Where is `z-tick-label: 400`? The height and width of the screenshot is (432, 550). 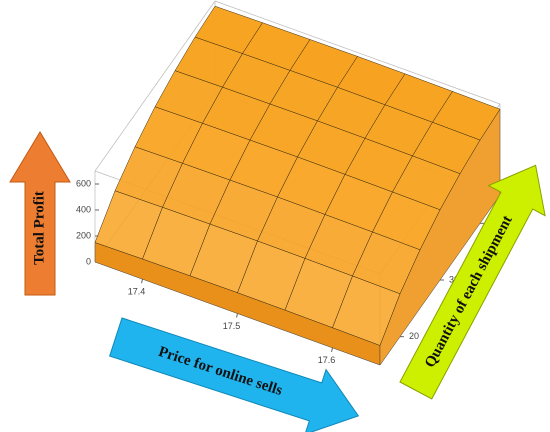 z-tick-label: 400 is located at coordinates (83, 209).